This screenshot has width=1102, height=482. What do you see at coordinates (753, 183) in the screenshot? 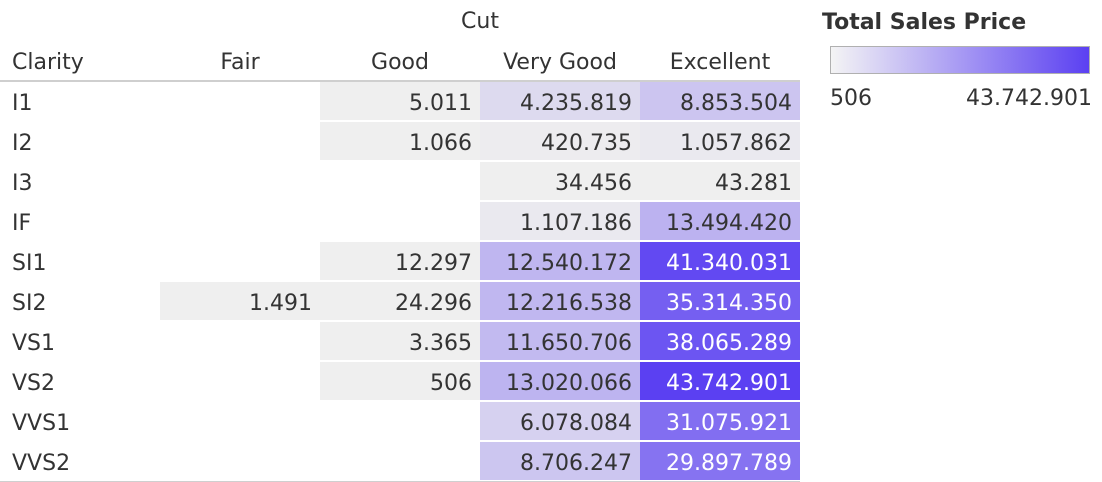
I see `cell-value-label: 43.281` at bounding box center [753, 183].